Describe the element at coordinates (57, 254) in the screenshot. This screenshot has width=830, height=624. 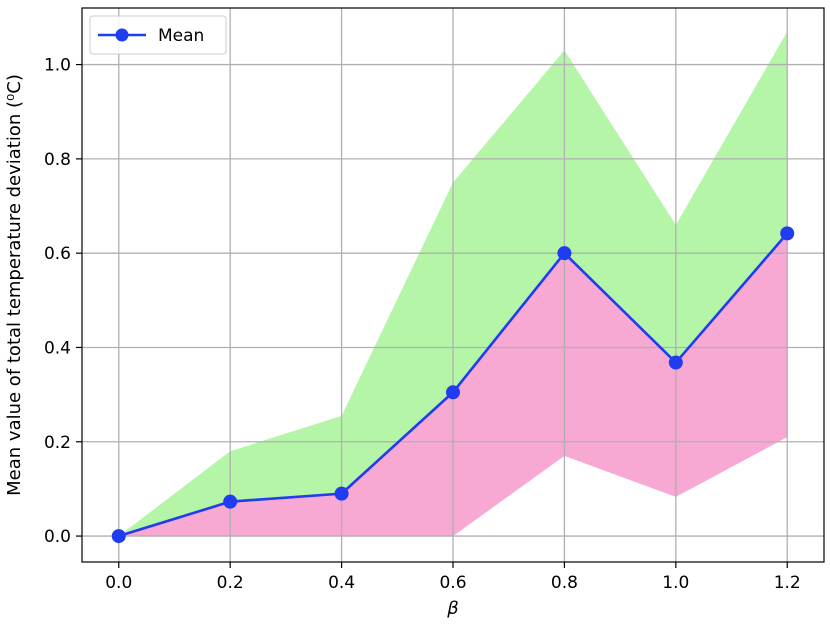
I see `y-tick-label: 0.6` at that location.